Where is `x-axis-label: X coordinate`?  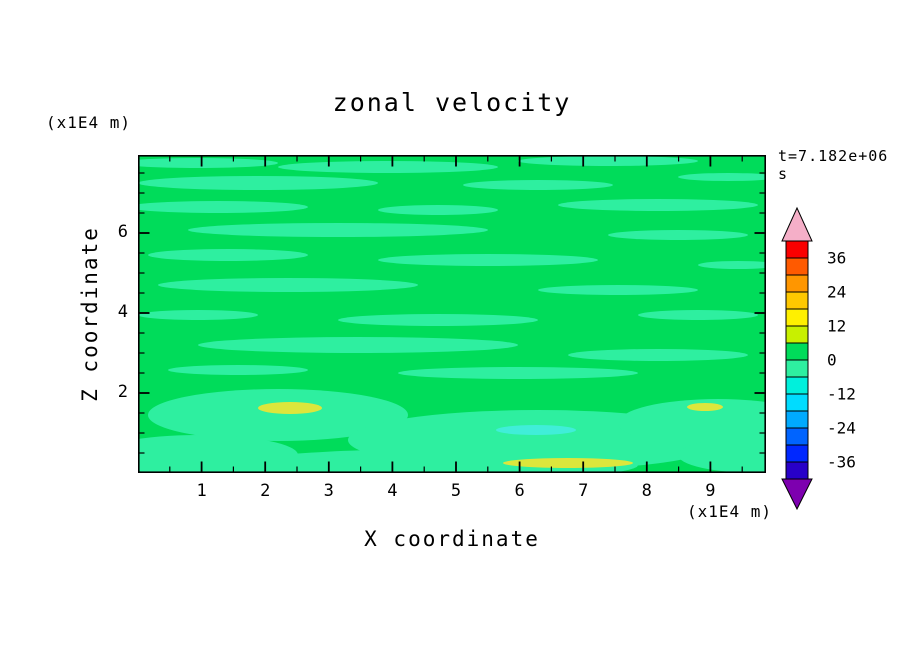 x-axis-label: X coordinate is located at coordinates (452, 539).